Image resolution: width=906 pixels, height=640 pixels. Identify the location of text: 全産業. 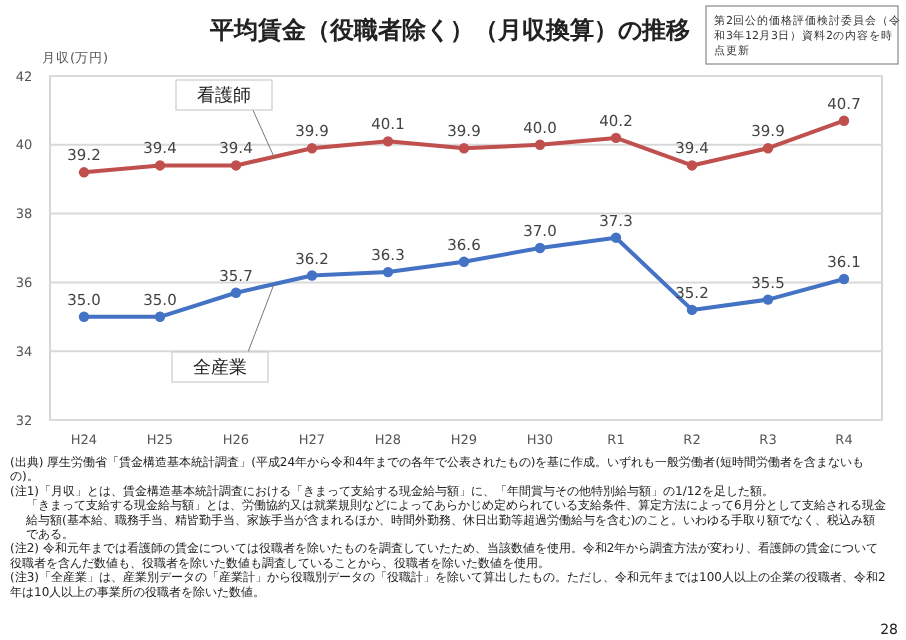
(220, 368).